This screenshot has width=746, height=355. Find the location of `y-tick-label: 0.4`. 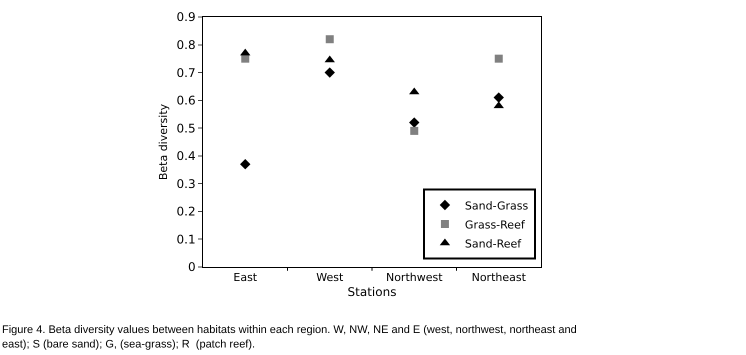

y-tick-label: 0.4 is located at coordinates (186, 156).